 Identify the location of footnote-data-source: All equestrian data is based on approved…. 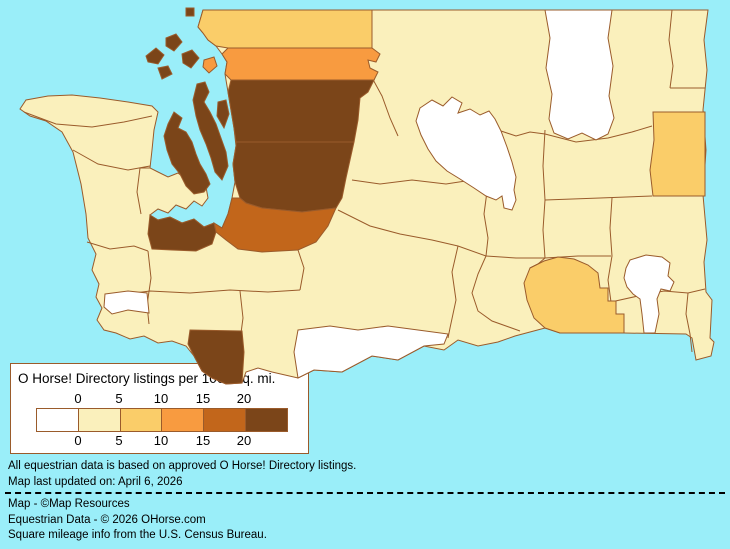
(182, 466).